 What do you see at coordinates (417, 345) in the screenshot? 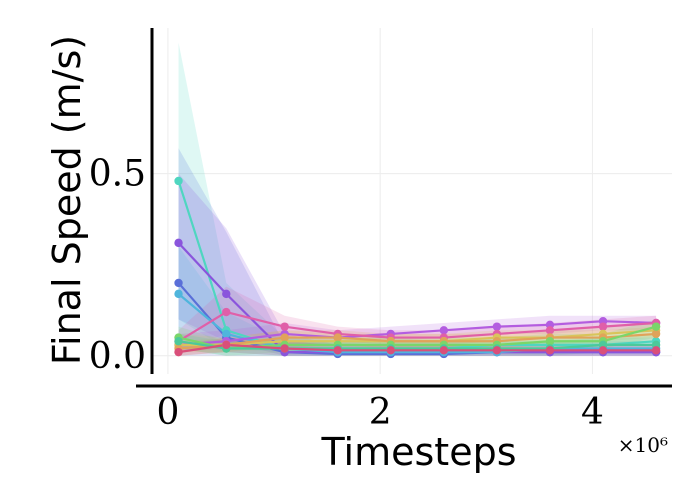
I see `series-9-line` at bounding box center [417, 345].